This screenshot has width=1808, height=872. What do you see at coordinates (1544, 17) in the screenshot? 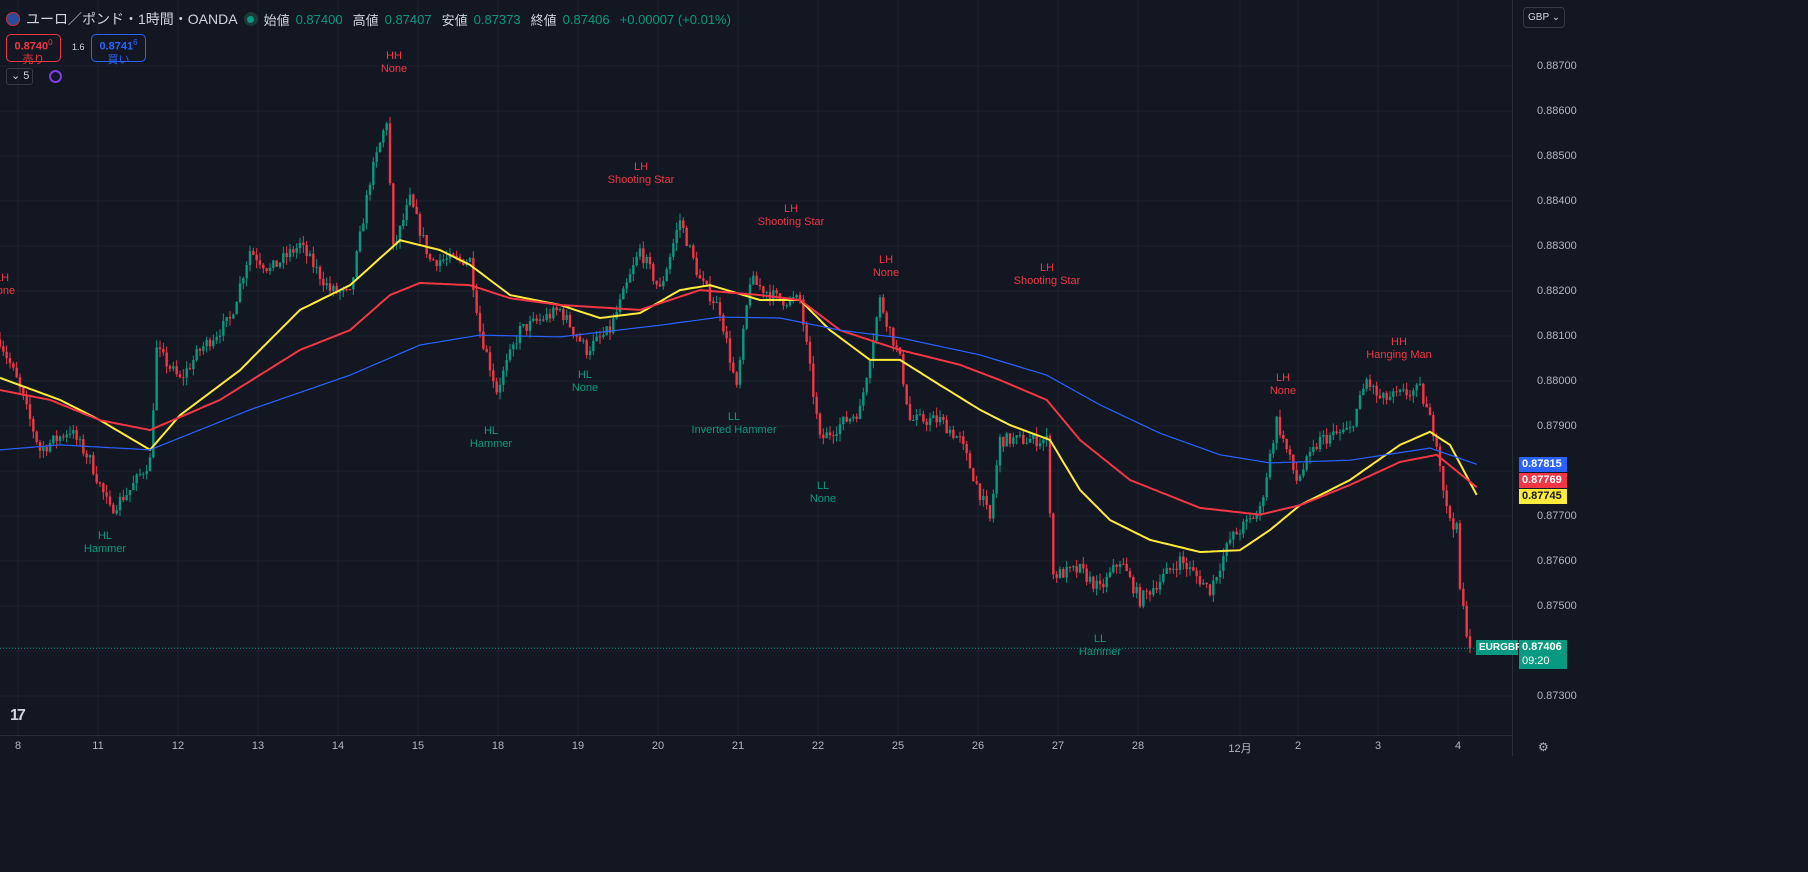
I see `currency-select: GBP ⌄` at bounding box center [1544, 17].